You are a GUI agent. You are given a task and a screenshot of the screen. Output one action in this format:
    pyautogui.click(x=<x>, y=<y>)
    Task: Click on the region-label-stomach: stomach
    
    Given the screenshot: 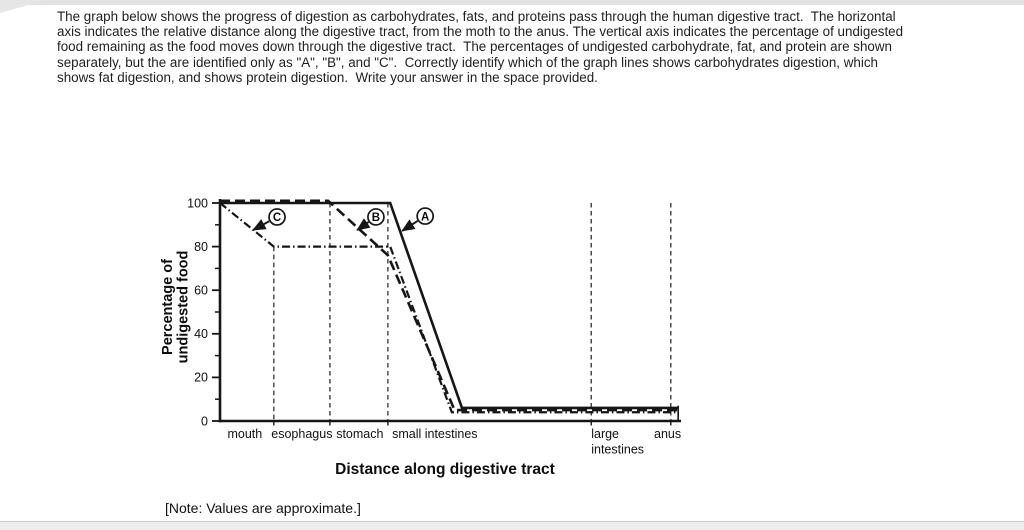 What is the action you would take?
    pyautogui.click(x=359, y=434)
    